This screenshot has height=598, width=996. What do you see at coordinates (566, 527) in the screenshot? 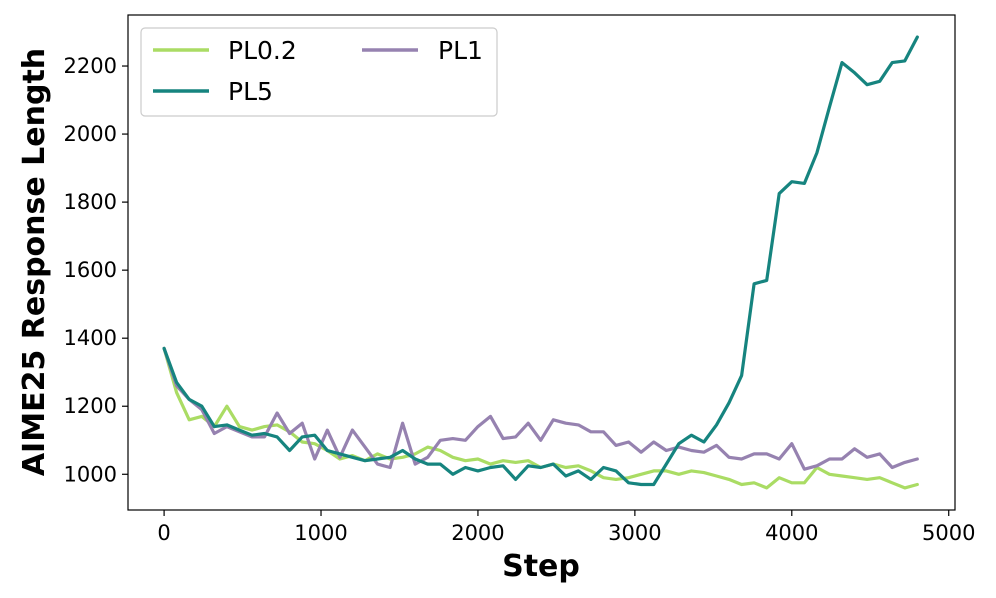
I see `x-axis: 0 1000 2000 3000 4000 5000` at bounding box center [566, 527].